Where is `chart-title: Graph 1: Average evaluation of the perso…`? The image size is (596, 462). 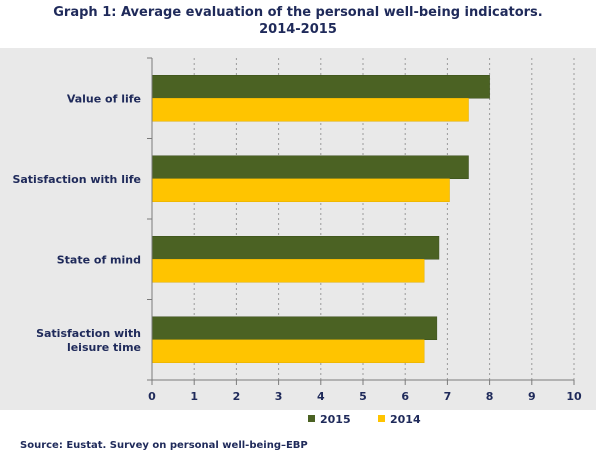
chart-title: Graph 1: Average evaluation of the perso… is located at coordinates (298, 21).